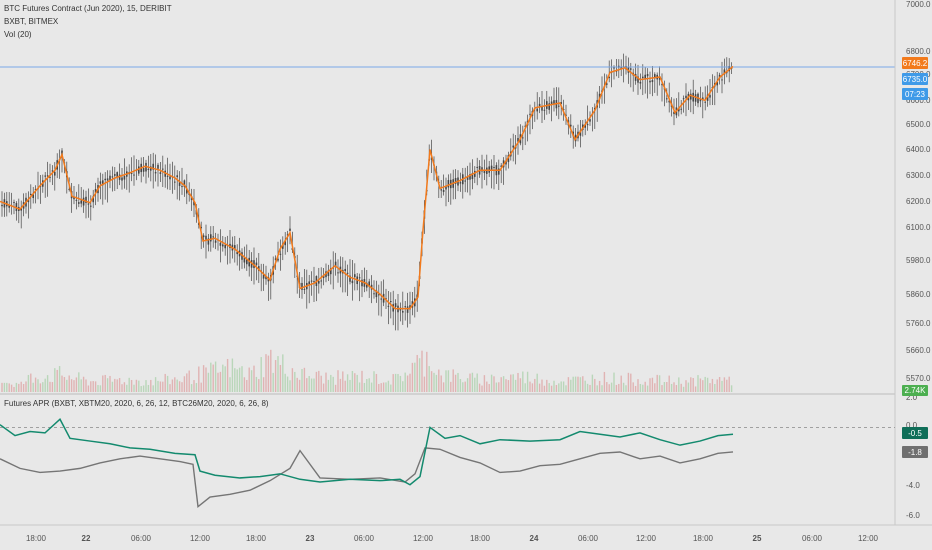 The width and height of the screenshot is (932, 550). I want to click on volume-badge-bg, so click(915, 390).